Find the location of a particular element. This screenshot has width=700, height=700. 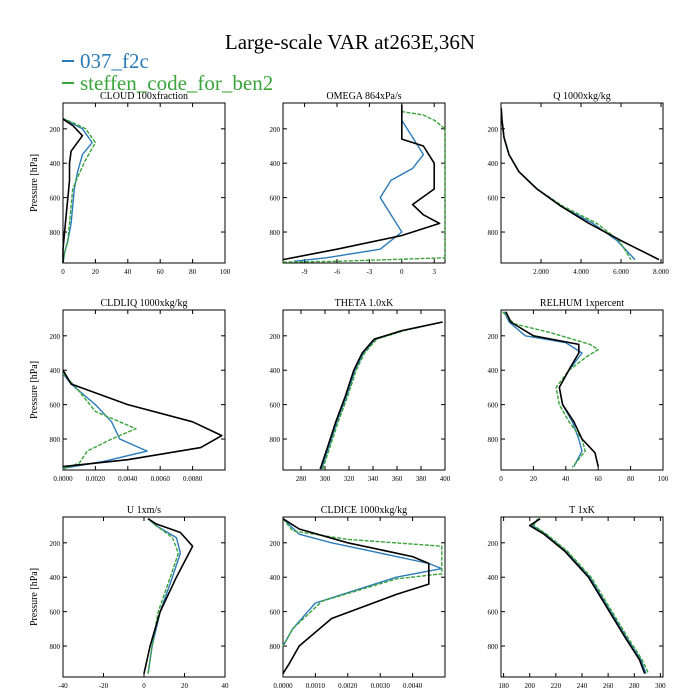

legend-label-blue: 037_f2c is located at coordinates (114, 61).